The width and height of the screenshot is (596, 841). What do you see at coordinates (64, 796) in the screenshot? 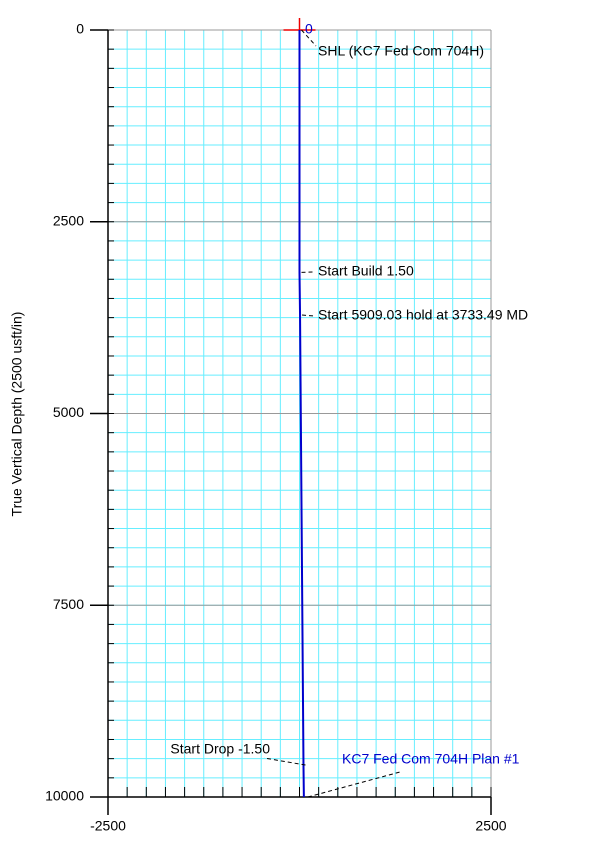
I see `y-tick-label: 10000` at bounding box center [64, 796].